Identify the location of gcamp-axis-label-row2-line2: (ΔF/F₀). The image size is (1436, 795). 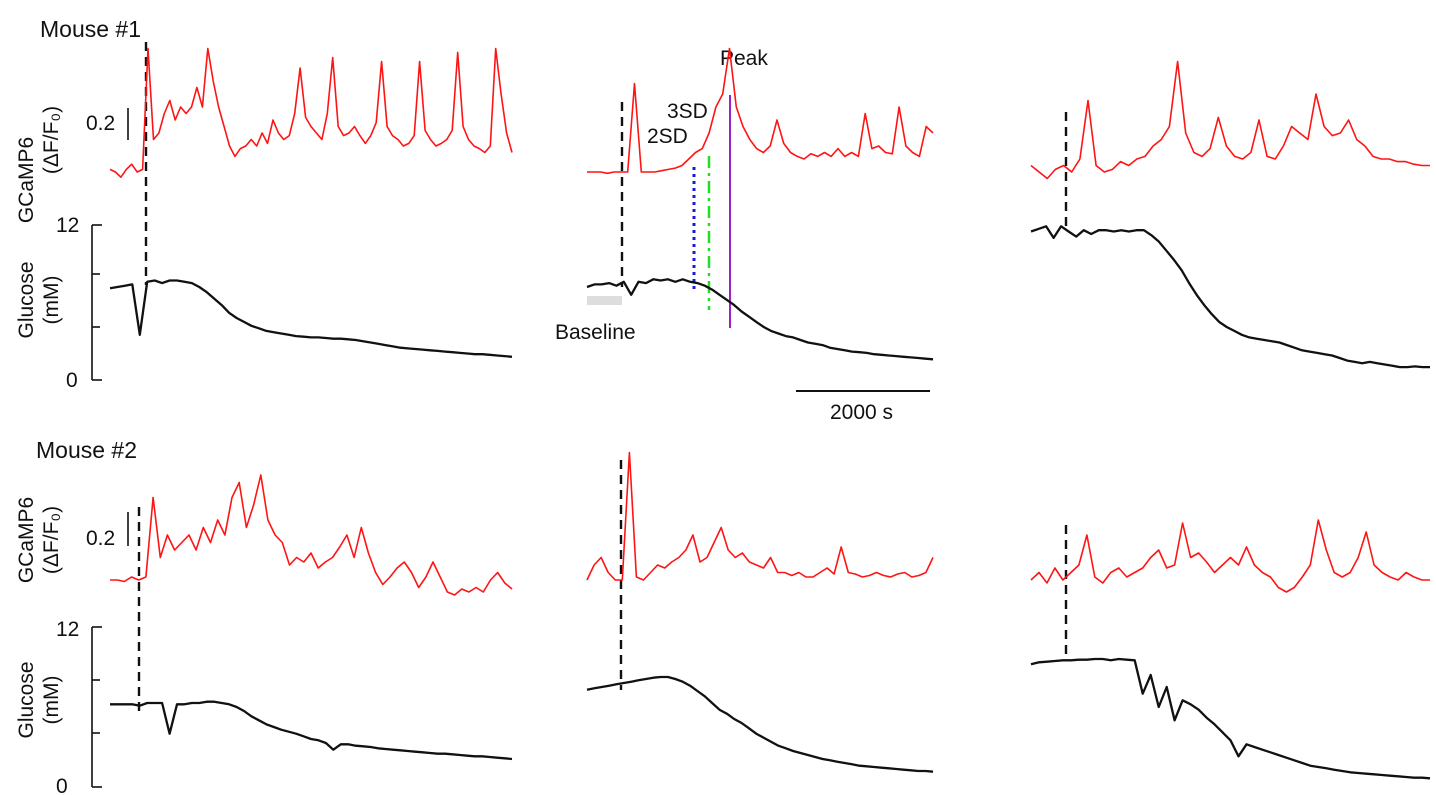
(51, 540).